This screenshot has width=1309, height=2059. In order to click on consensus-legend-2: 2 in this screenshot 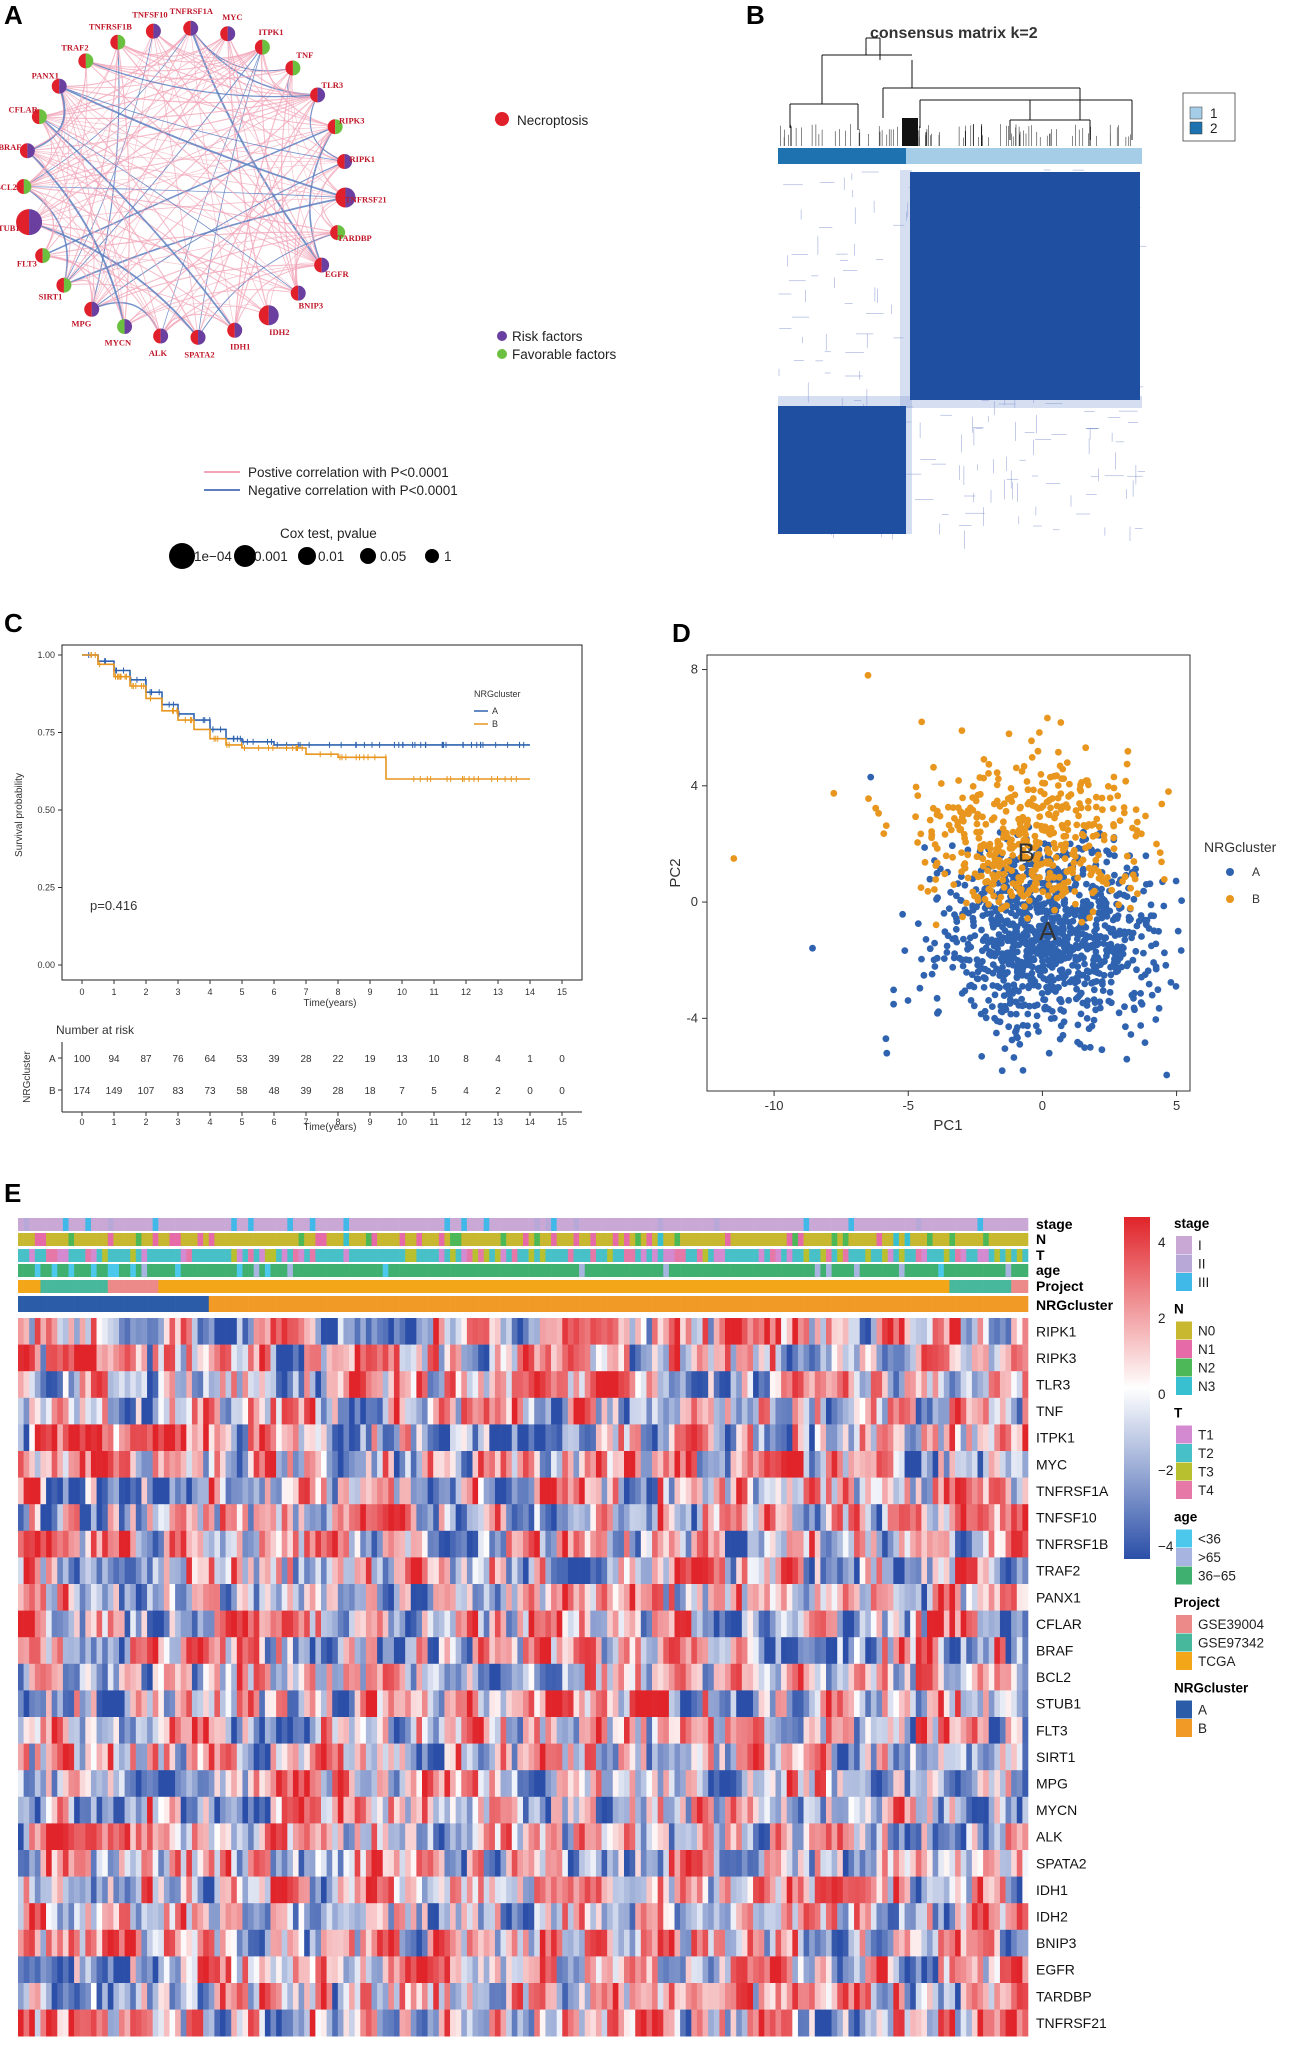, I will do `click(1214, 128)`.